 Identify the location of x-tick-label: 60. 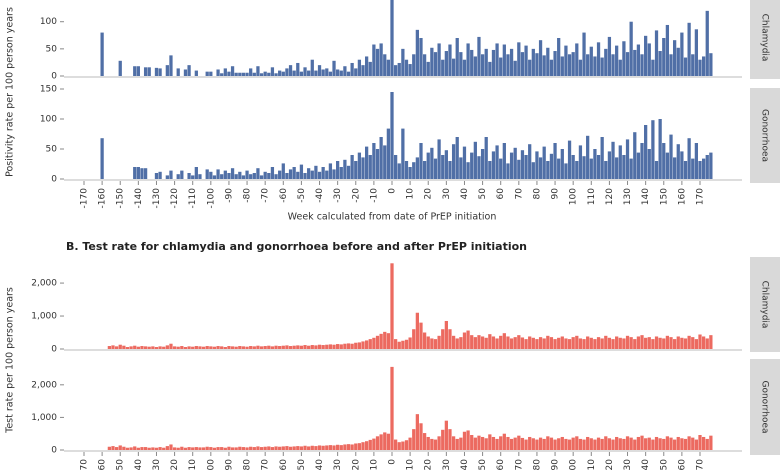
(501, 194).